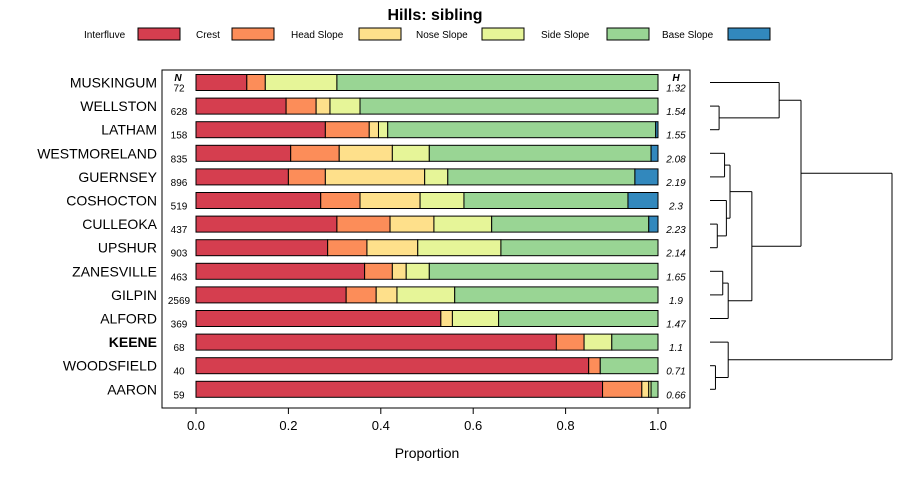  What do you see at coordinates (412, 224) in the screenshot?
I see `bar-segment-culleoka-head-slope` at bounding box center [412, 224].